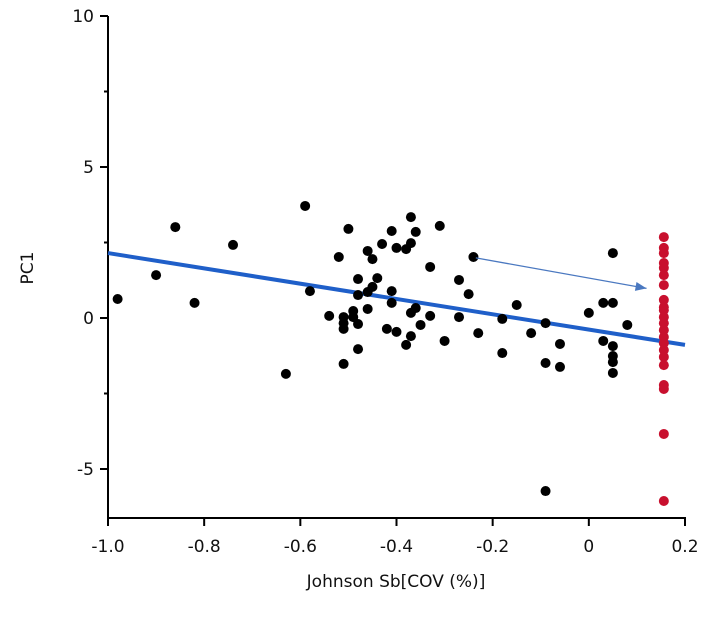  What do you see at coordinates (107, 547) in the screenshot?
I see `x-tick-label: -1.0` at bounding box center [107, 547].